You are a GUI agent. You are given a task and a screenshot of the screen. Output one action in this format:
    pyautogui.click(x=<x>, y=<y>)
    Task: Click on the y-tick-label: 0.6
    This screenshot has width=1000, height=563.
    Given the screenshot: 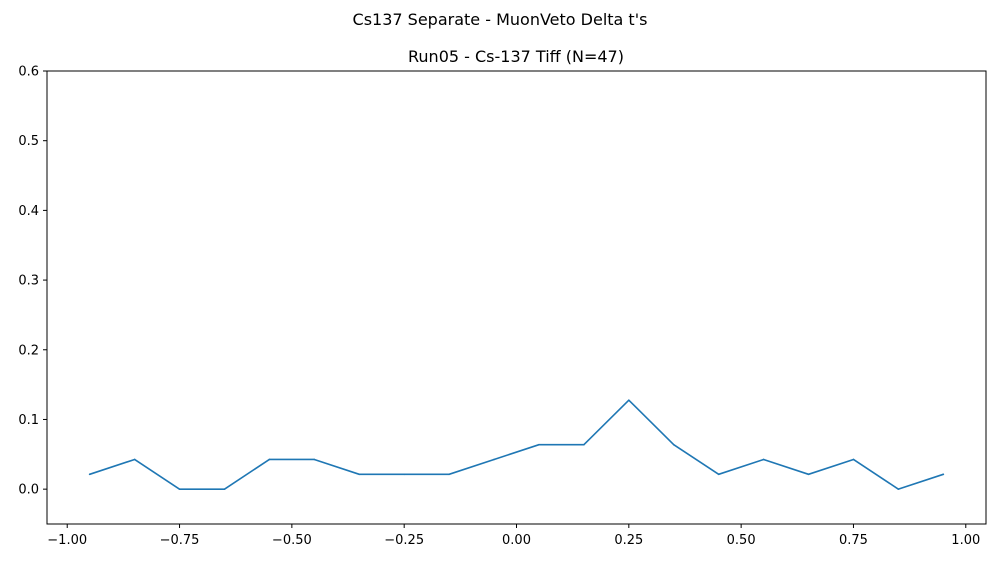 What is the action you would take?
    pyautogui.click(x=28, y=72)
    